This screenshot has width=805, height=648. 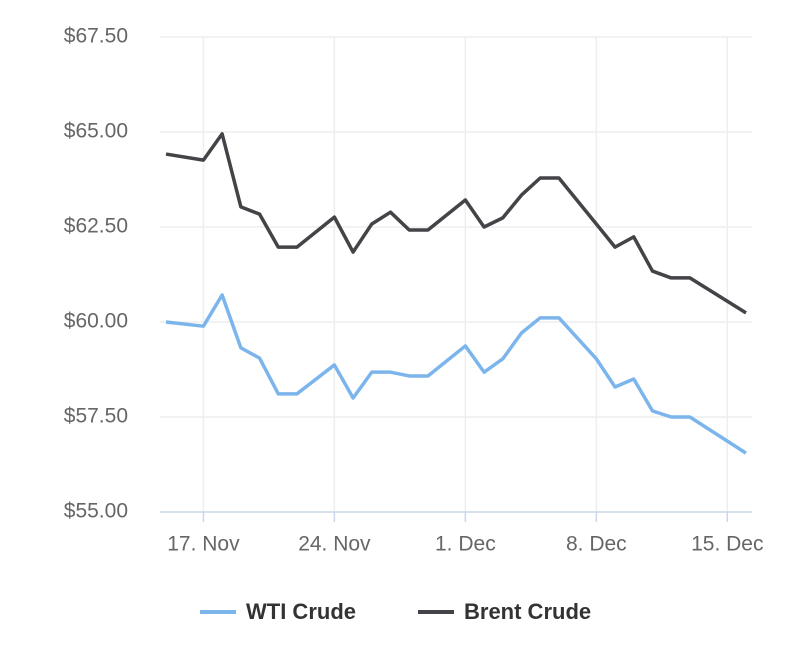 I want to click on legend-label: Brent Crude, so click(x=527, y=611).